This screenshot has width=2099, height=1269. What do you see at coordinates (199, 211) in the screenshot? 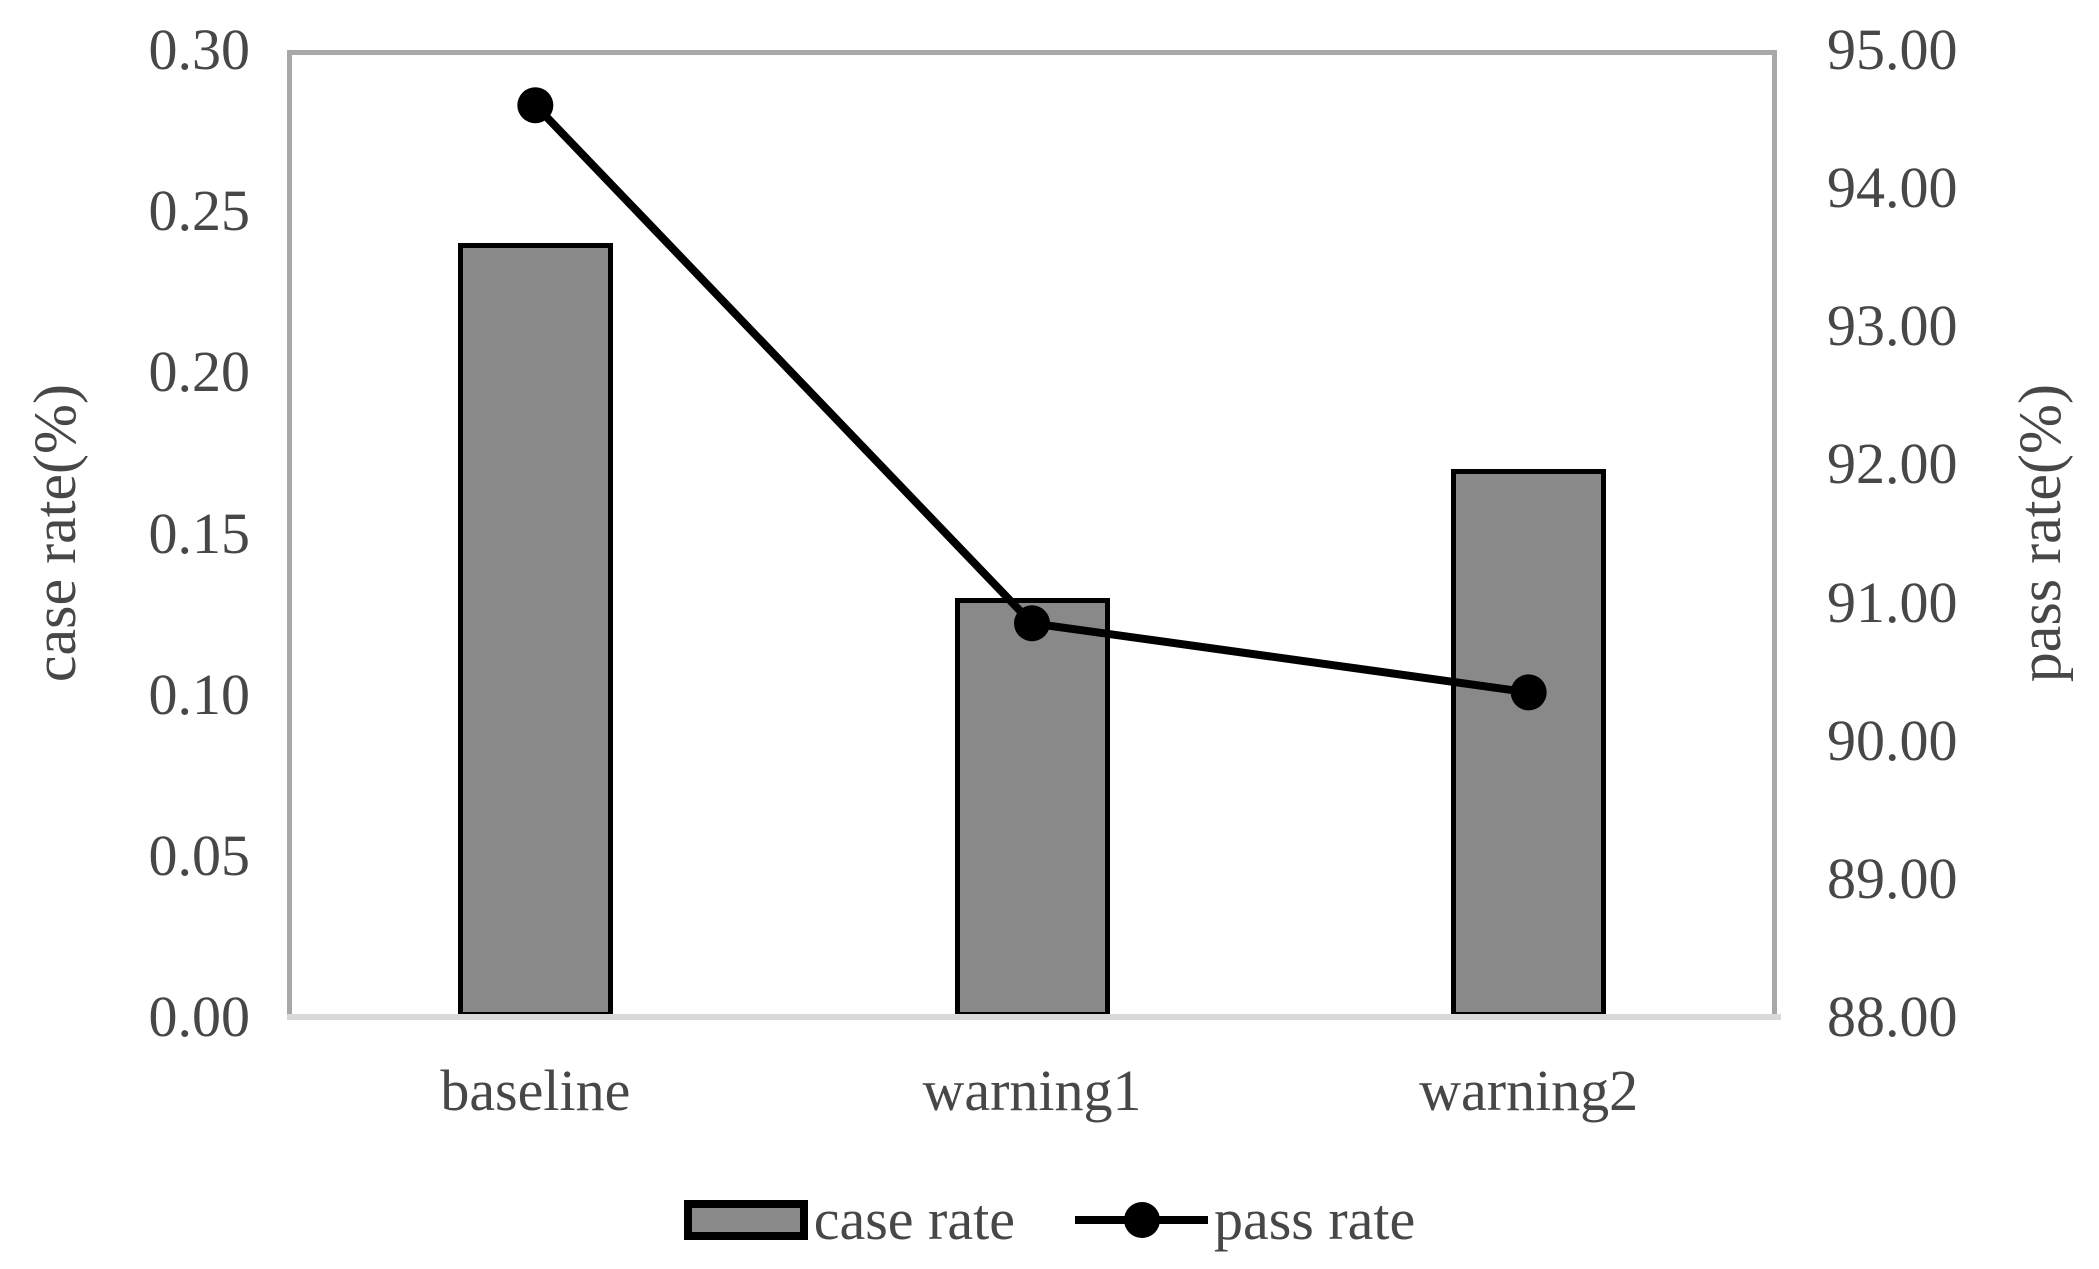
I see `left-axis-tick-label: 0.25` at bounding box center [199, 211].